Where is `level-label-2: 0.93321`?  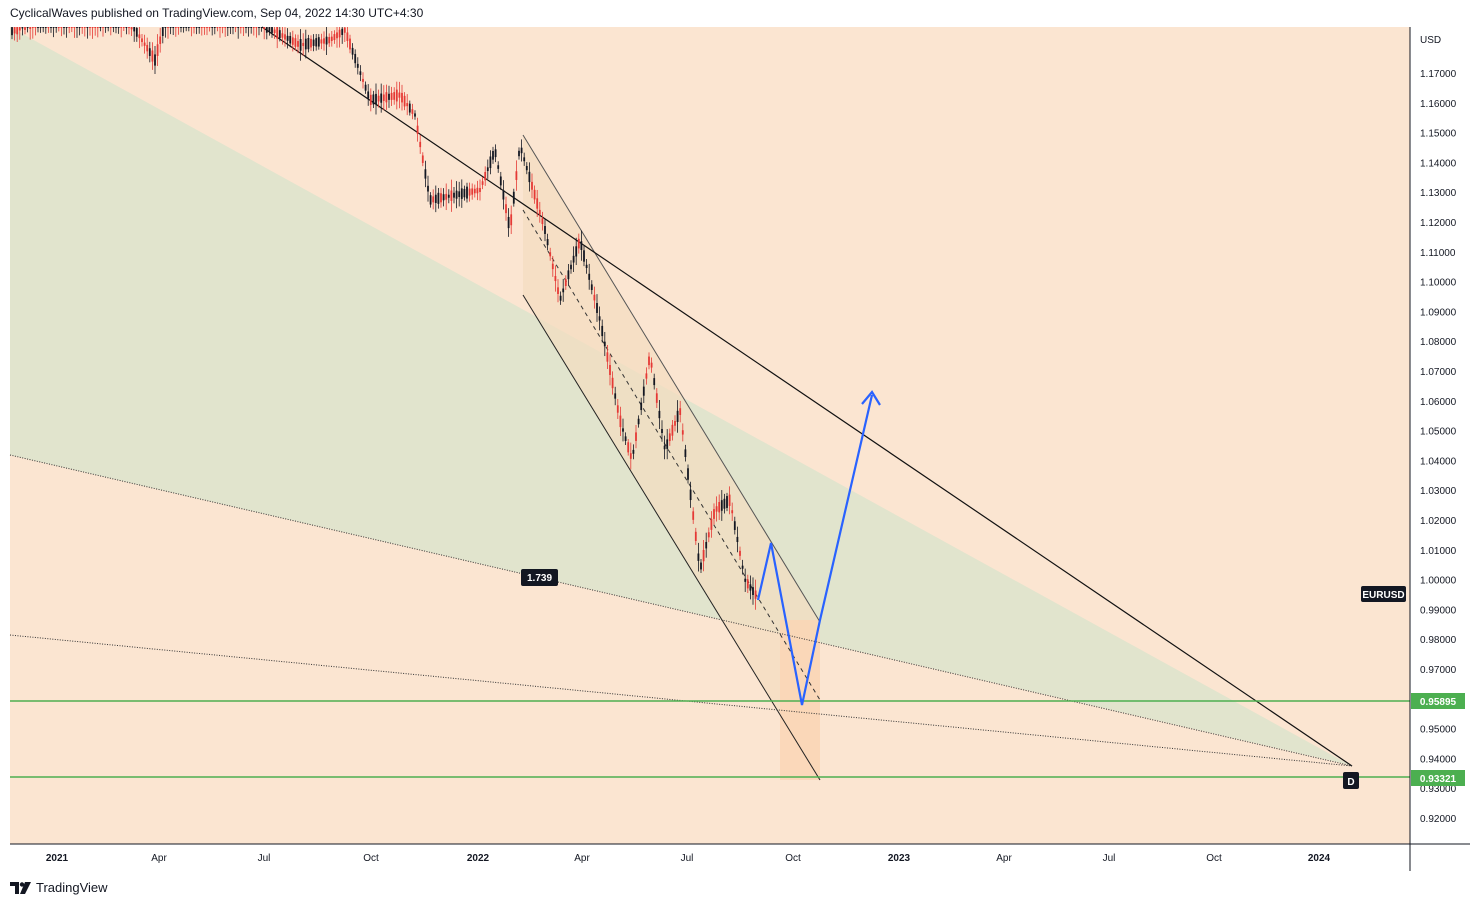
level-label-2: 0.93321 is located at coordinates (1438, 779).